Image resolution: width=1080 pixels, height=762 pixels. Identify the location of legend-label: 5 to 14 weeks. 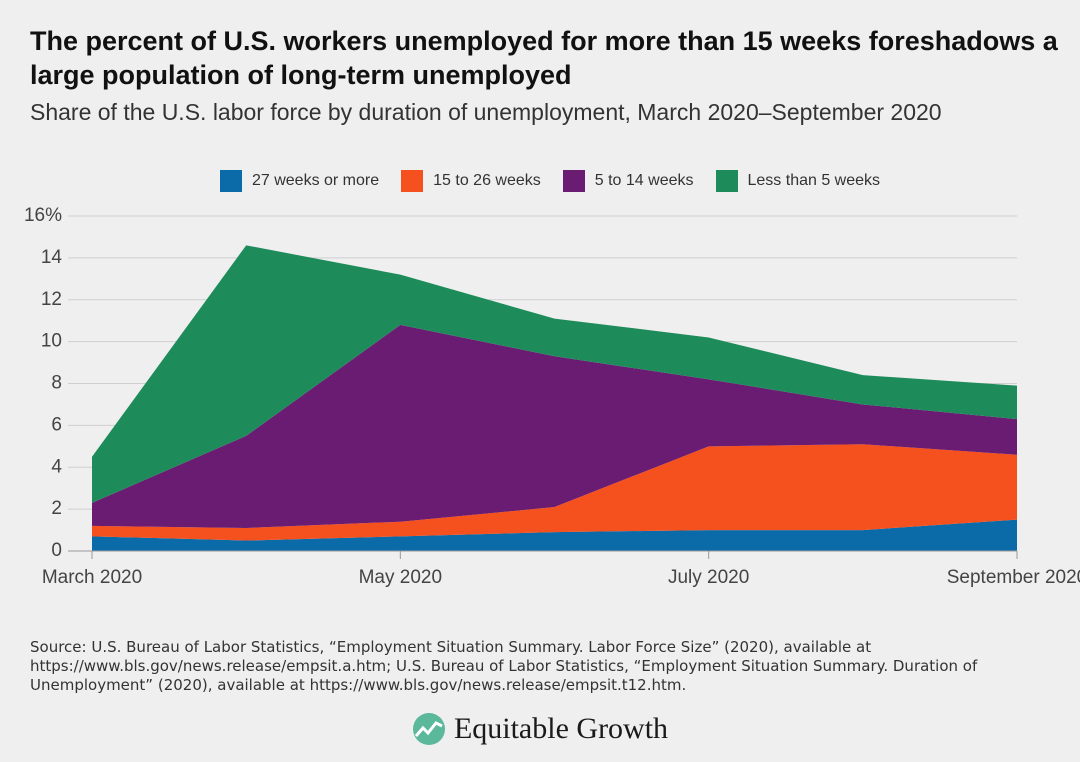
(644, 180).